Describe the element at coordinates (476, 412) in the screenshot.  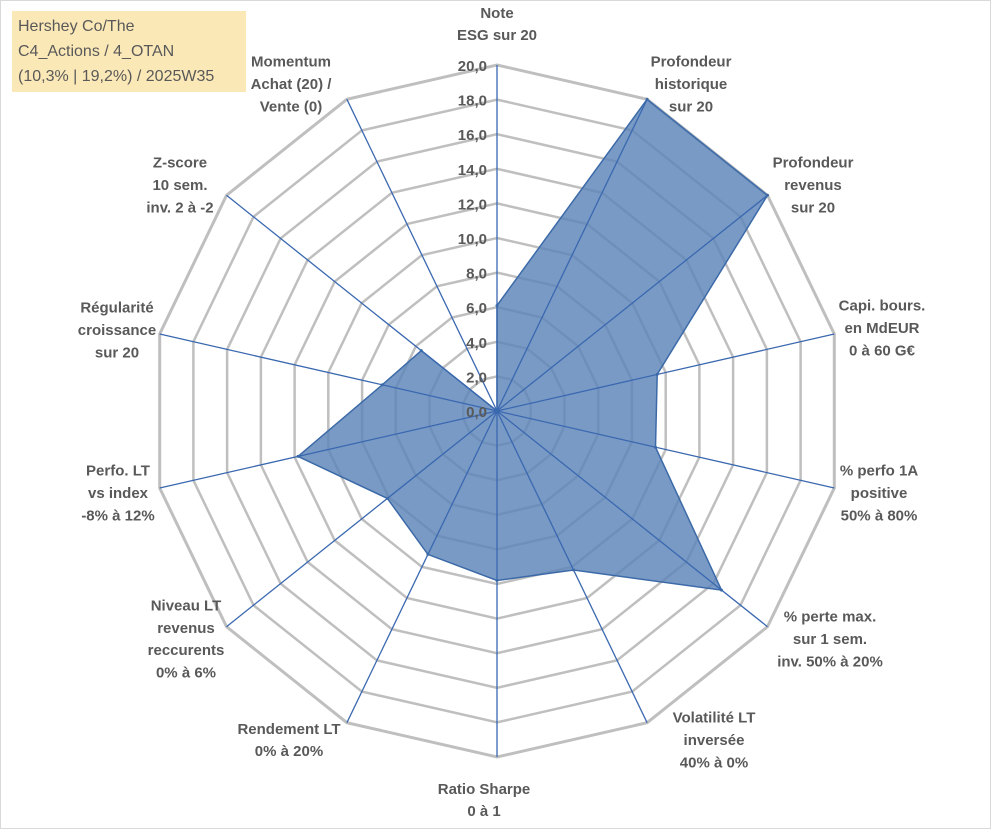
I see `tick-label-0: 0,0` at that location.